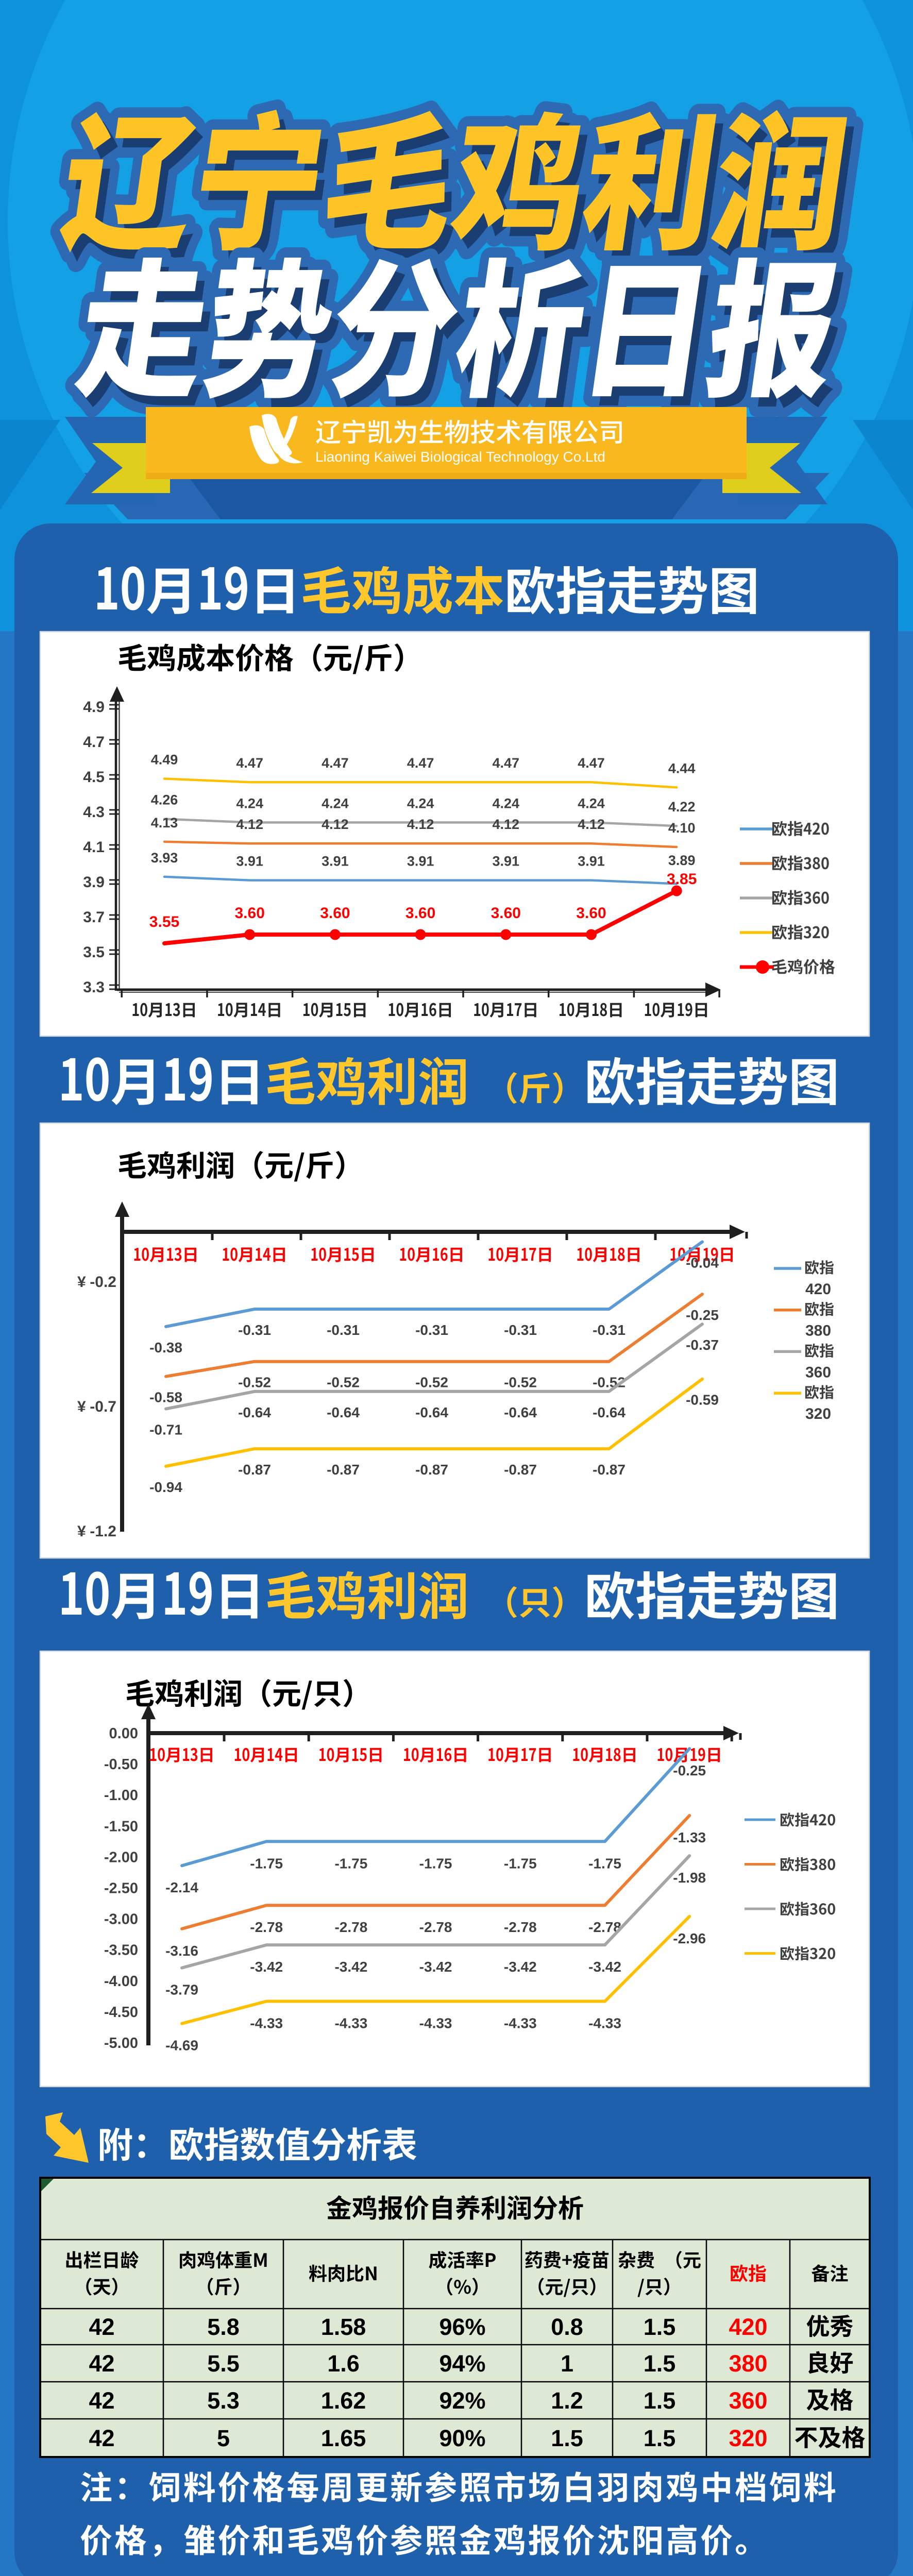 This screenshot has height=2576, width=913. What do you see at coordinates (165, 1347) in the screenshot?
I see `svg-text: -0.38` at bounding box center [165, 1347].